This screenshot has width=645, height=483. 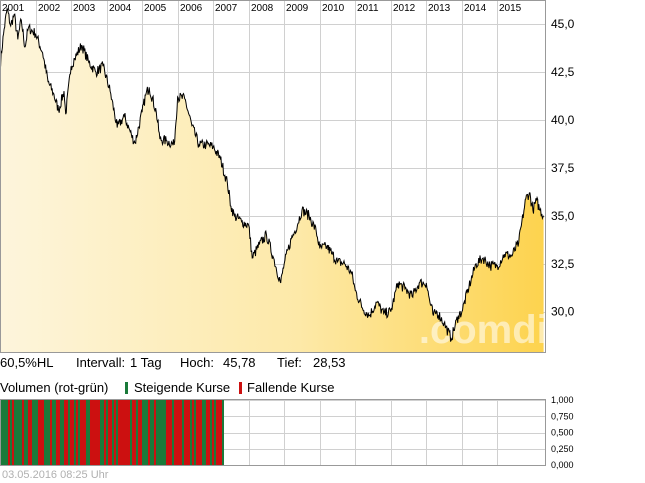 What do you see at coordinates (226, 8) in the screenshot?
I see `year-label: 2007` at bounding box center [226, 8].